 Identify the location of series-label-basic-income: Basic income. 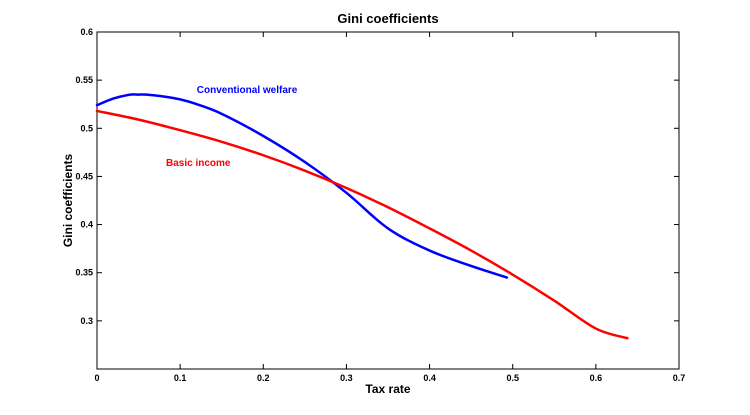
(198, 163).